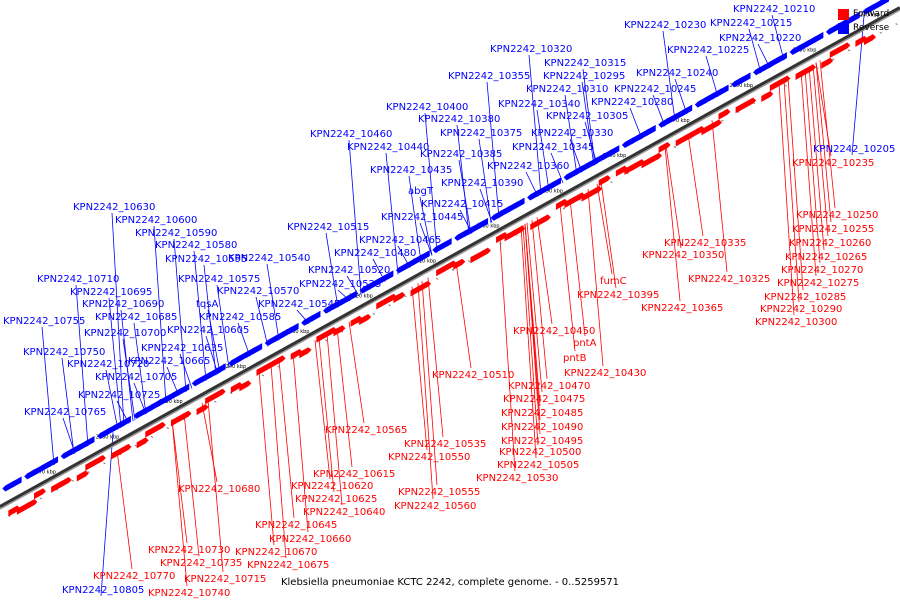  I want to click on forward-gene-label: KPN2242_10275, so click(818, 283).